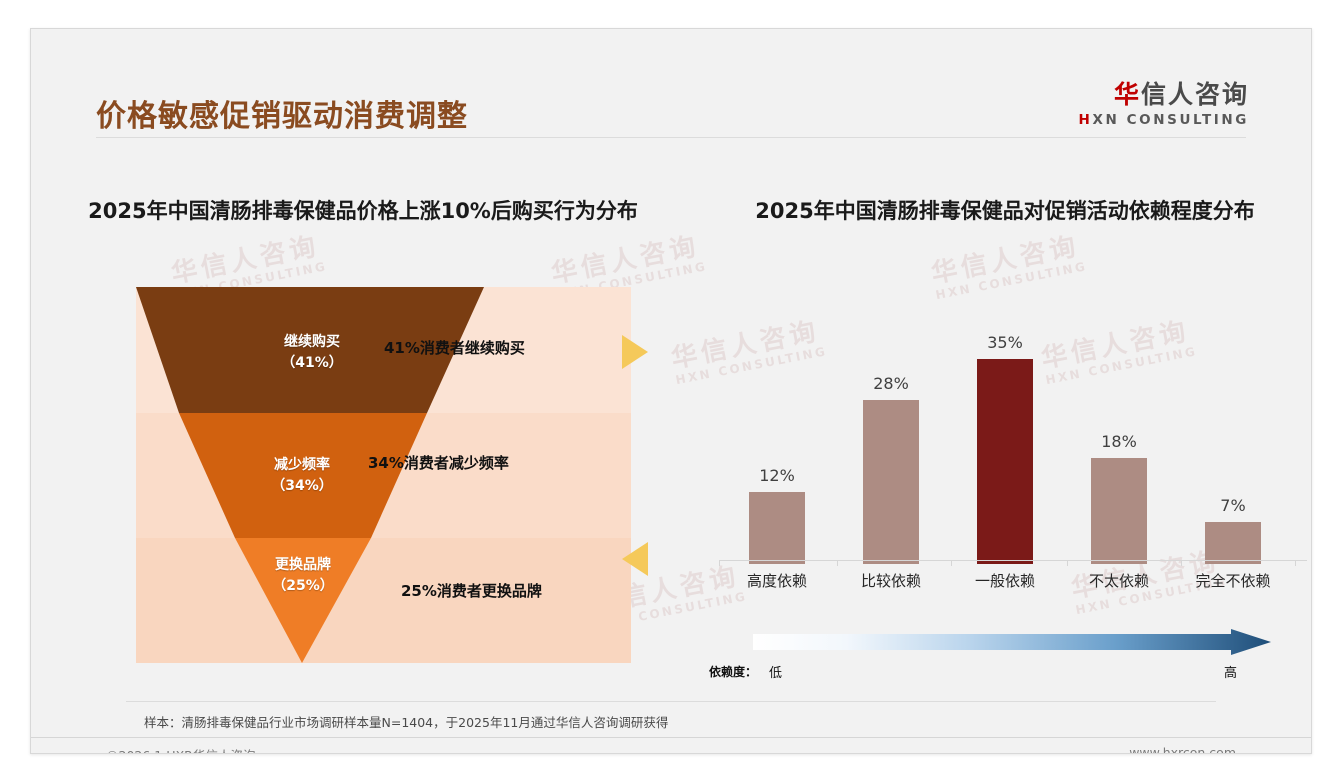  What do you see at coordinates (303, 565) in the screenshot?
I see `funnel-stage-name: 更换品牌` at bounding box center [303, 565].